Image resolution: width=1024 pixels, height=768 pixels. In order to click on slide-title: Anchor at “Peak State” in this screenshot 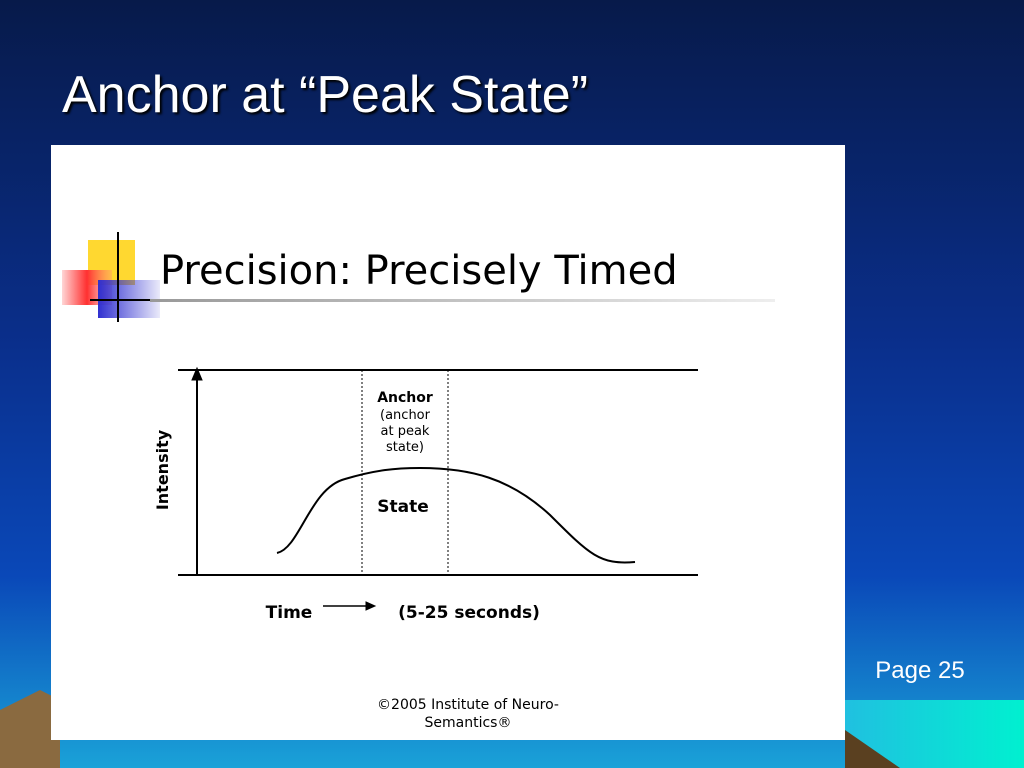, I will do `click(325, 95)`.